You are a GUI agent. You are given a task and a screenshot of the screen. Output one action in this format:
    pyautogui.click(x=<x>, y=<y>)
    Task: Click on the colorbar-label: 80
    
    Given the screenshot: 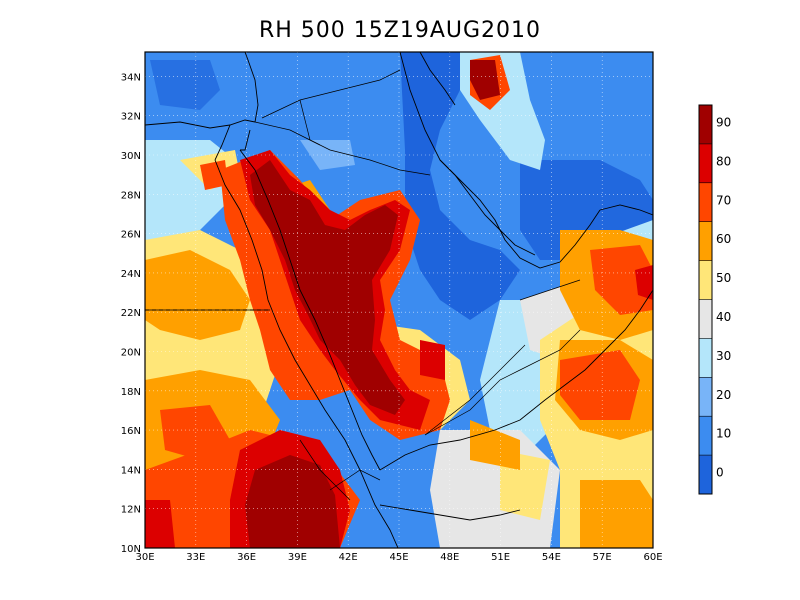 What is the action you would take?
    pyautogui.click(x=723, y=161)
    